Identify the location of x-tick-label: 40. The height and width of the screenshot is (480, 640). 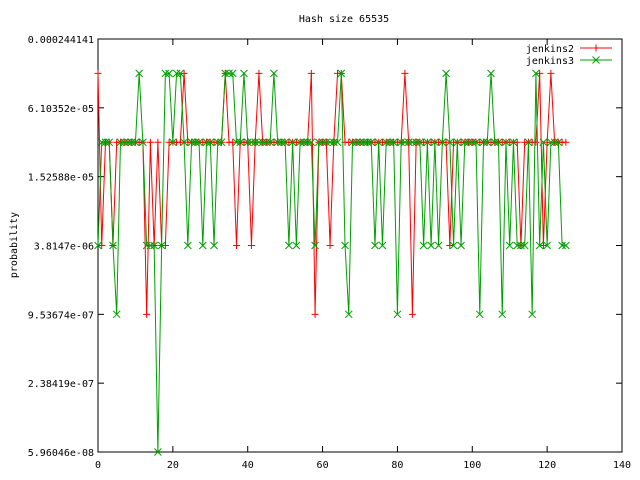
(248, 465).